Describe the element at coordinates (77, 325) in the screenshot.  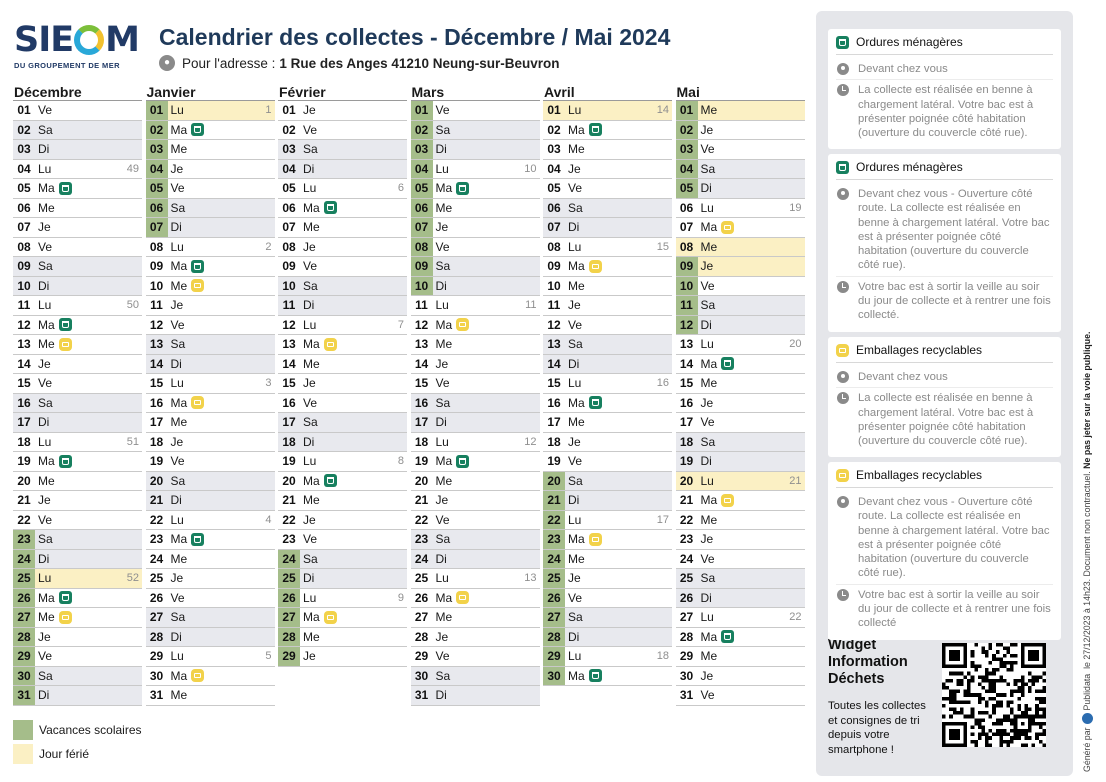
I see `day-row: 12 Ma` at that location.